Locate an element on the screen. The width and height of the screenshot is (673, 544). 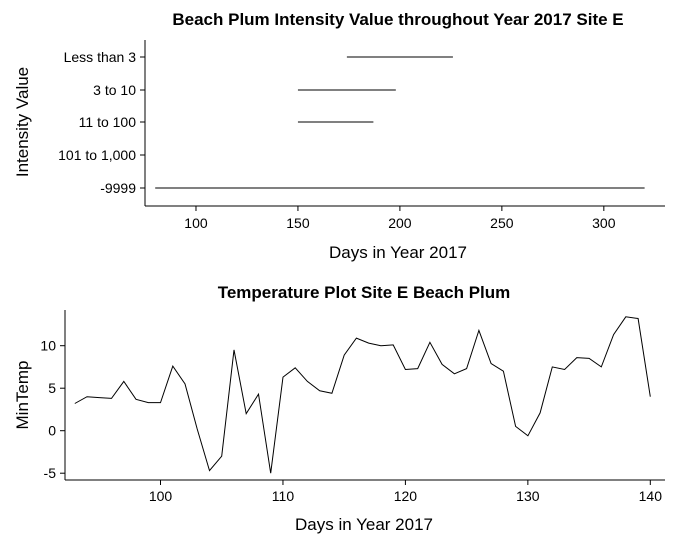
chart2-title: Temperature Plot Site E Beach Plum is located at coordinates (364, 292).